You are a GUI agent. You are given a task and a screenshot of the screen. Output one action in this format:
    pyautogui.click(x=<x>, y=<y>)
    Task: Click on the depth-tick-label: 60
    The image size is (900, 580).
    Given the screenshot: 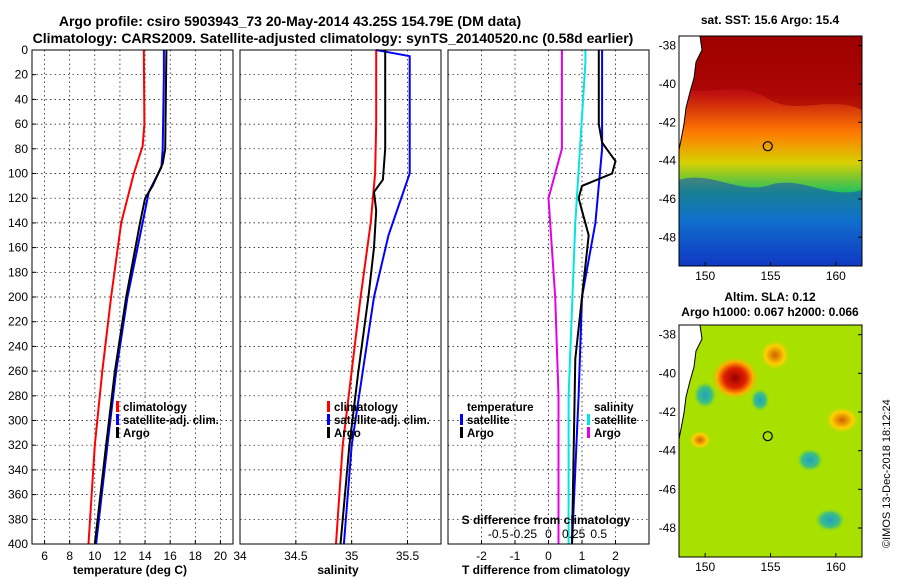 What is the action you would take?
    pyautogui.click(x=22, y=124)
    